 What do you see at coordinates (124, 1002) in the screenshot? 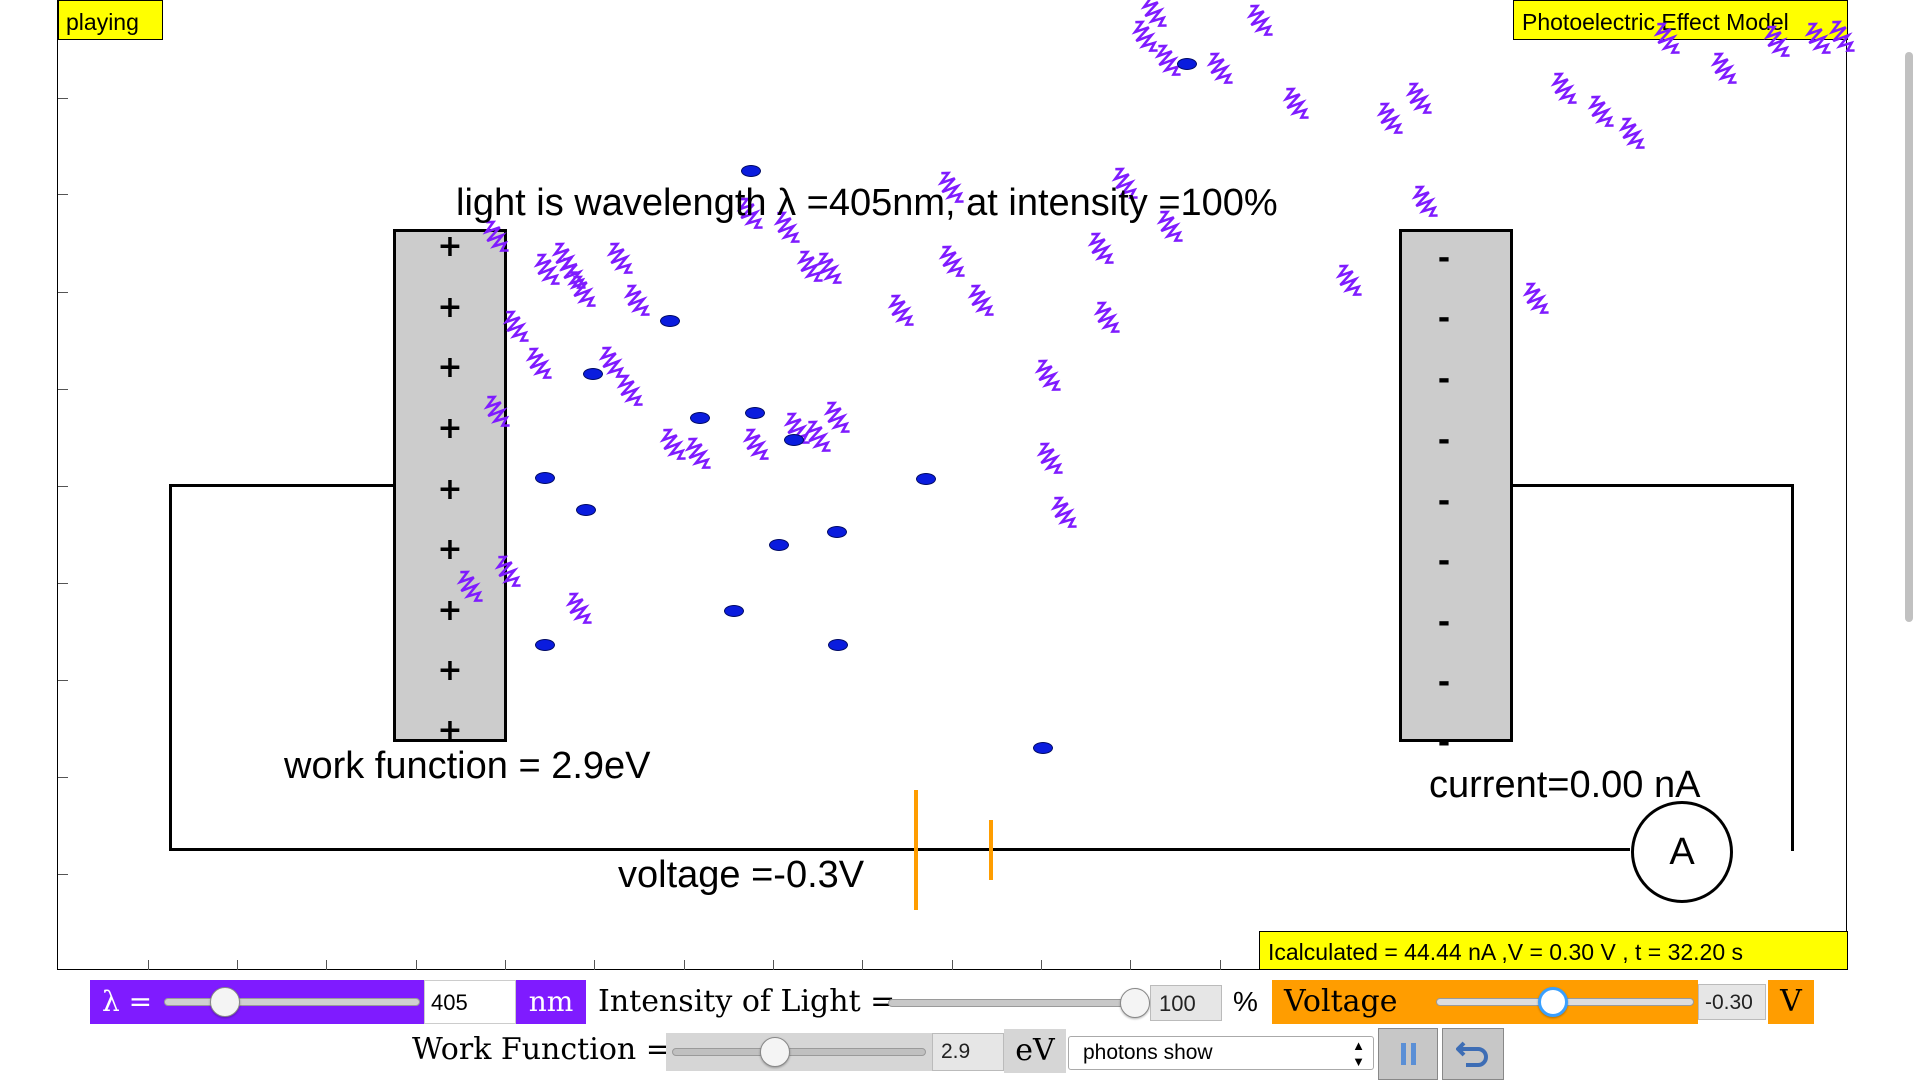
I see `lambda-label: λ =` at bounding box center [124, 1002].